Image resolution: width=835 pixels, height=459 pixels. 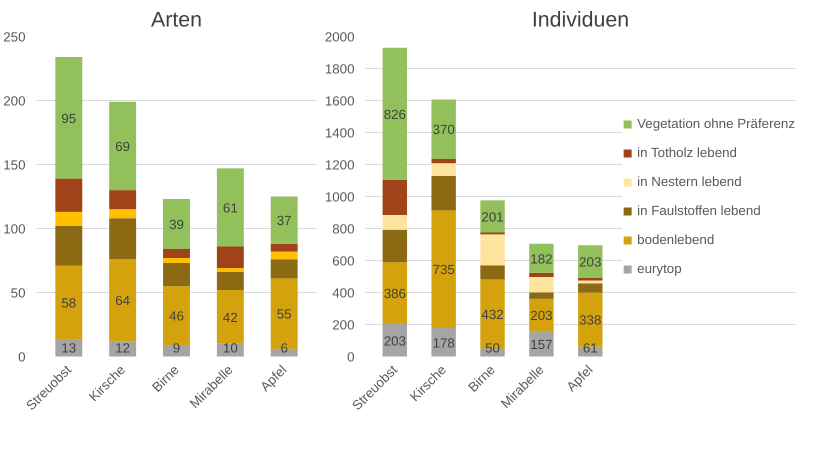 What do you see at coordinates (716, 123) in the screenshot?
I see `legend-label: Vegetation ohne Präferenz` at bounding box center [716, 123].